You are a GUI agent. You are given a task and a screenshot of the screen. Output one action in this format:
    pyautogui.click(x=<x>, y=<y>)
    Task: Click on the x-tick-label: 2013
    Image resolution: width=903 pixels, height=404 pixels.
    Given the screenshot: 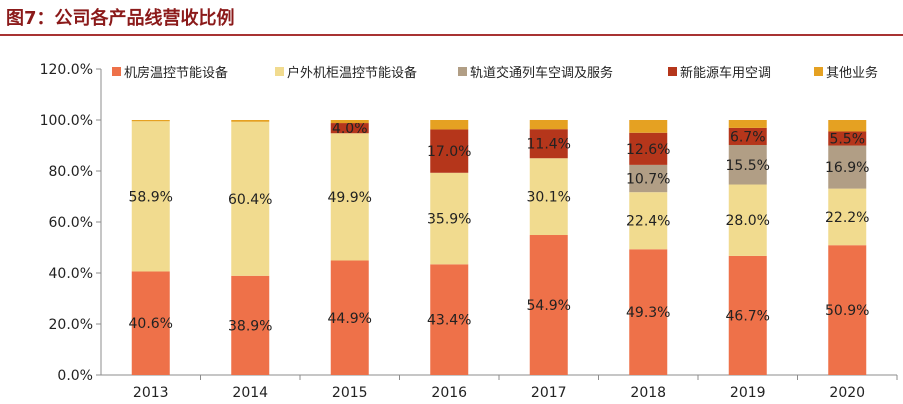 What is the action you would take?
    pyautogui.click(x=151, y=393)
    